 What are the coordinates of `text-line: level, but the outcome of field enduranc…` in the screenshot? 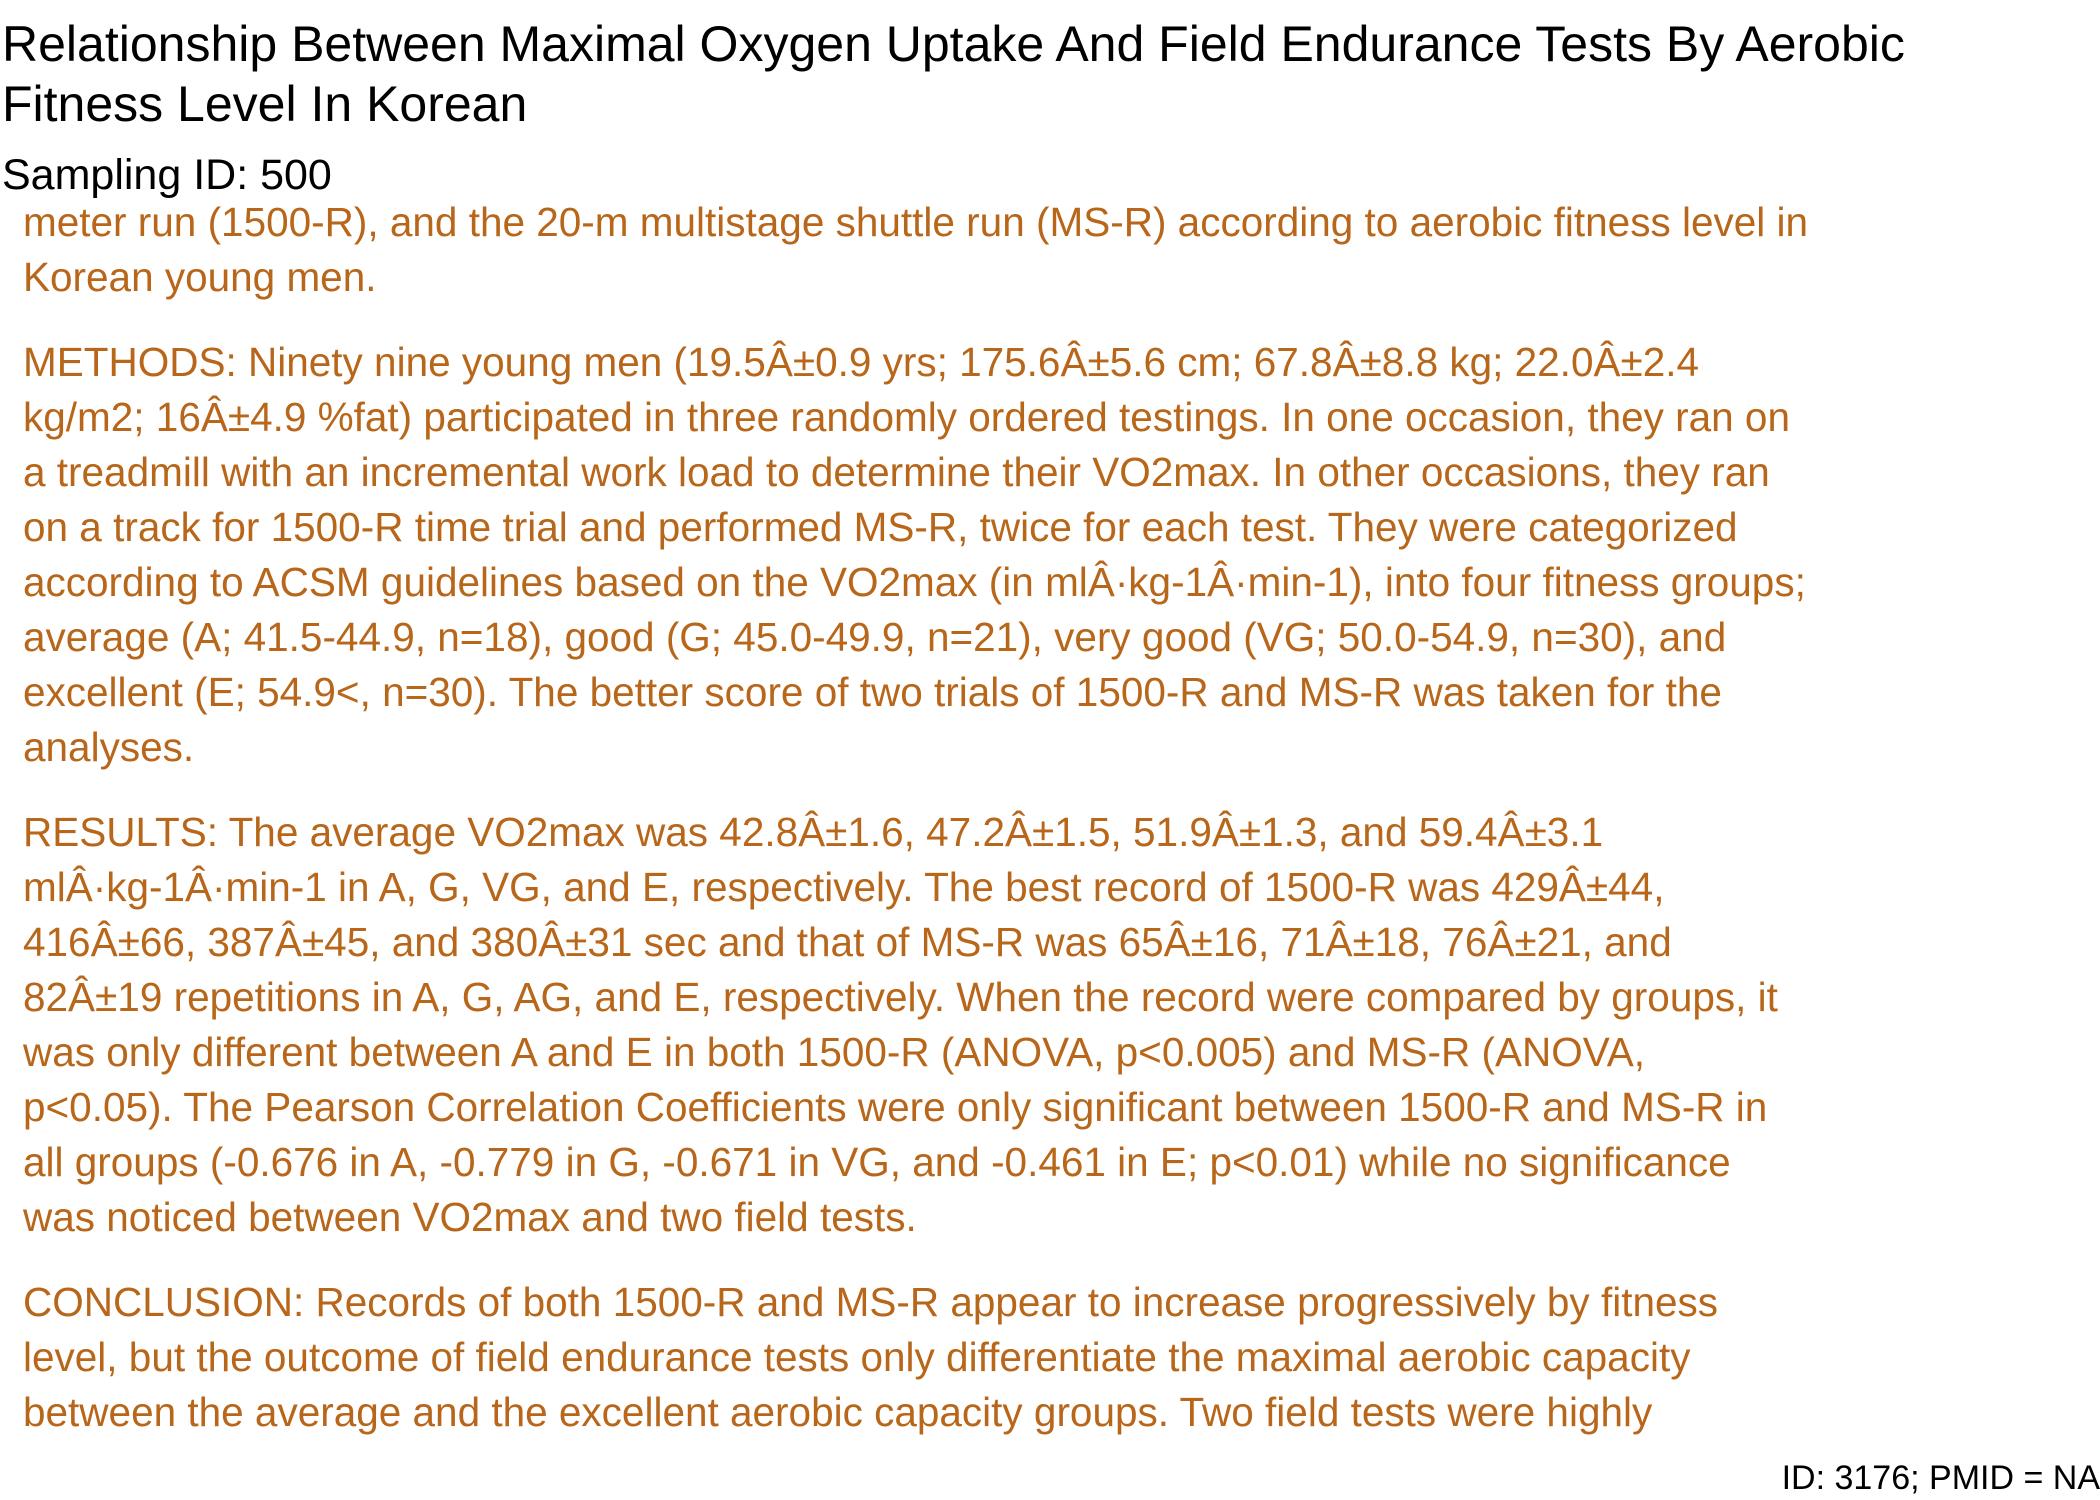 It's located at (857, 1357).